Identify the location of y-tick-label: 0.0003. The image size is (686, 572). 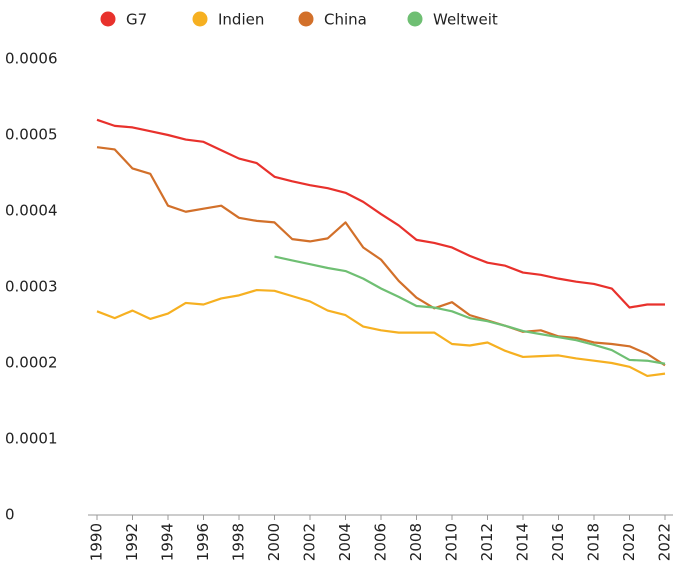
(31, 287).